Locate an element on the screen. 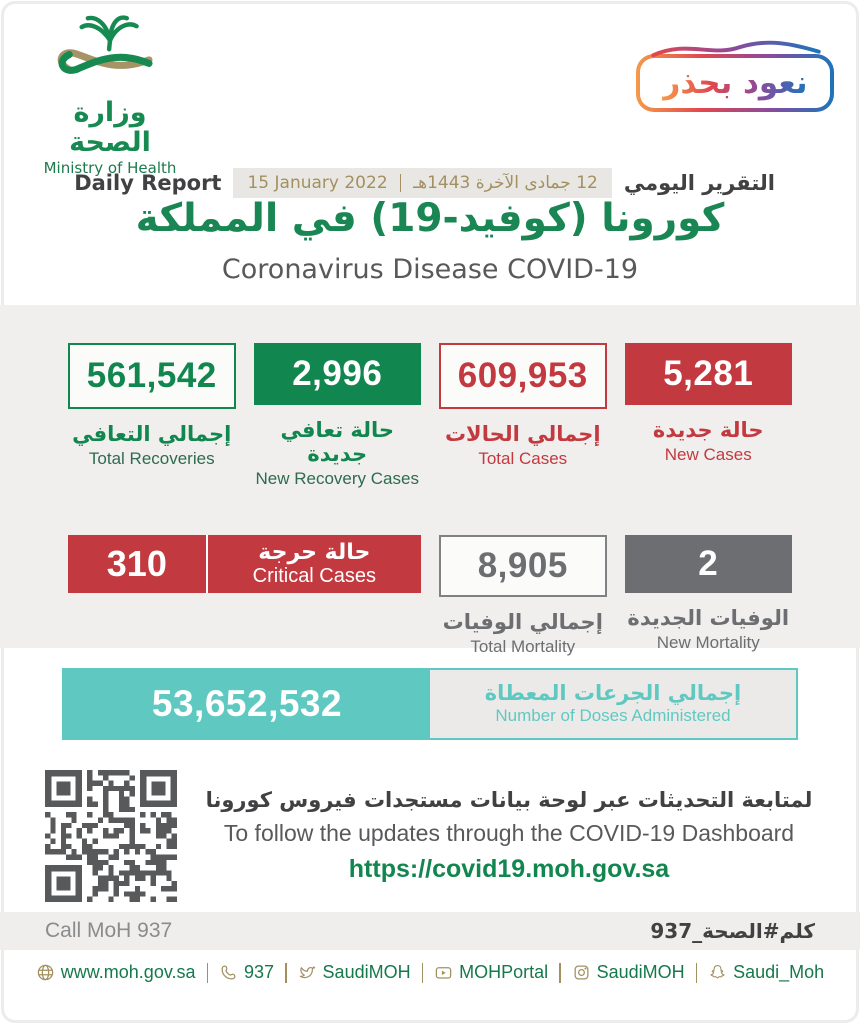 The height and width of the screenshot is (1024, 860). doses-label-en: Number of Doses Administered is located at coordinates (613, 716).